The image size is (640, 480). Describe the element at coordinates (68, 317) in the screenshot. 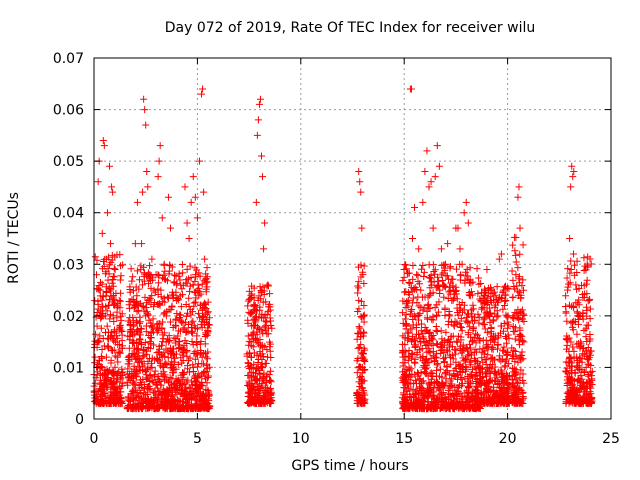

I see `y-tick-label: 0.02` at that location.